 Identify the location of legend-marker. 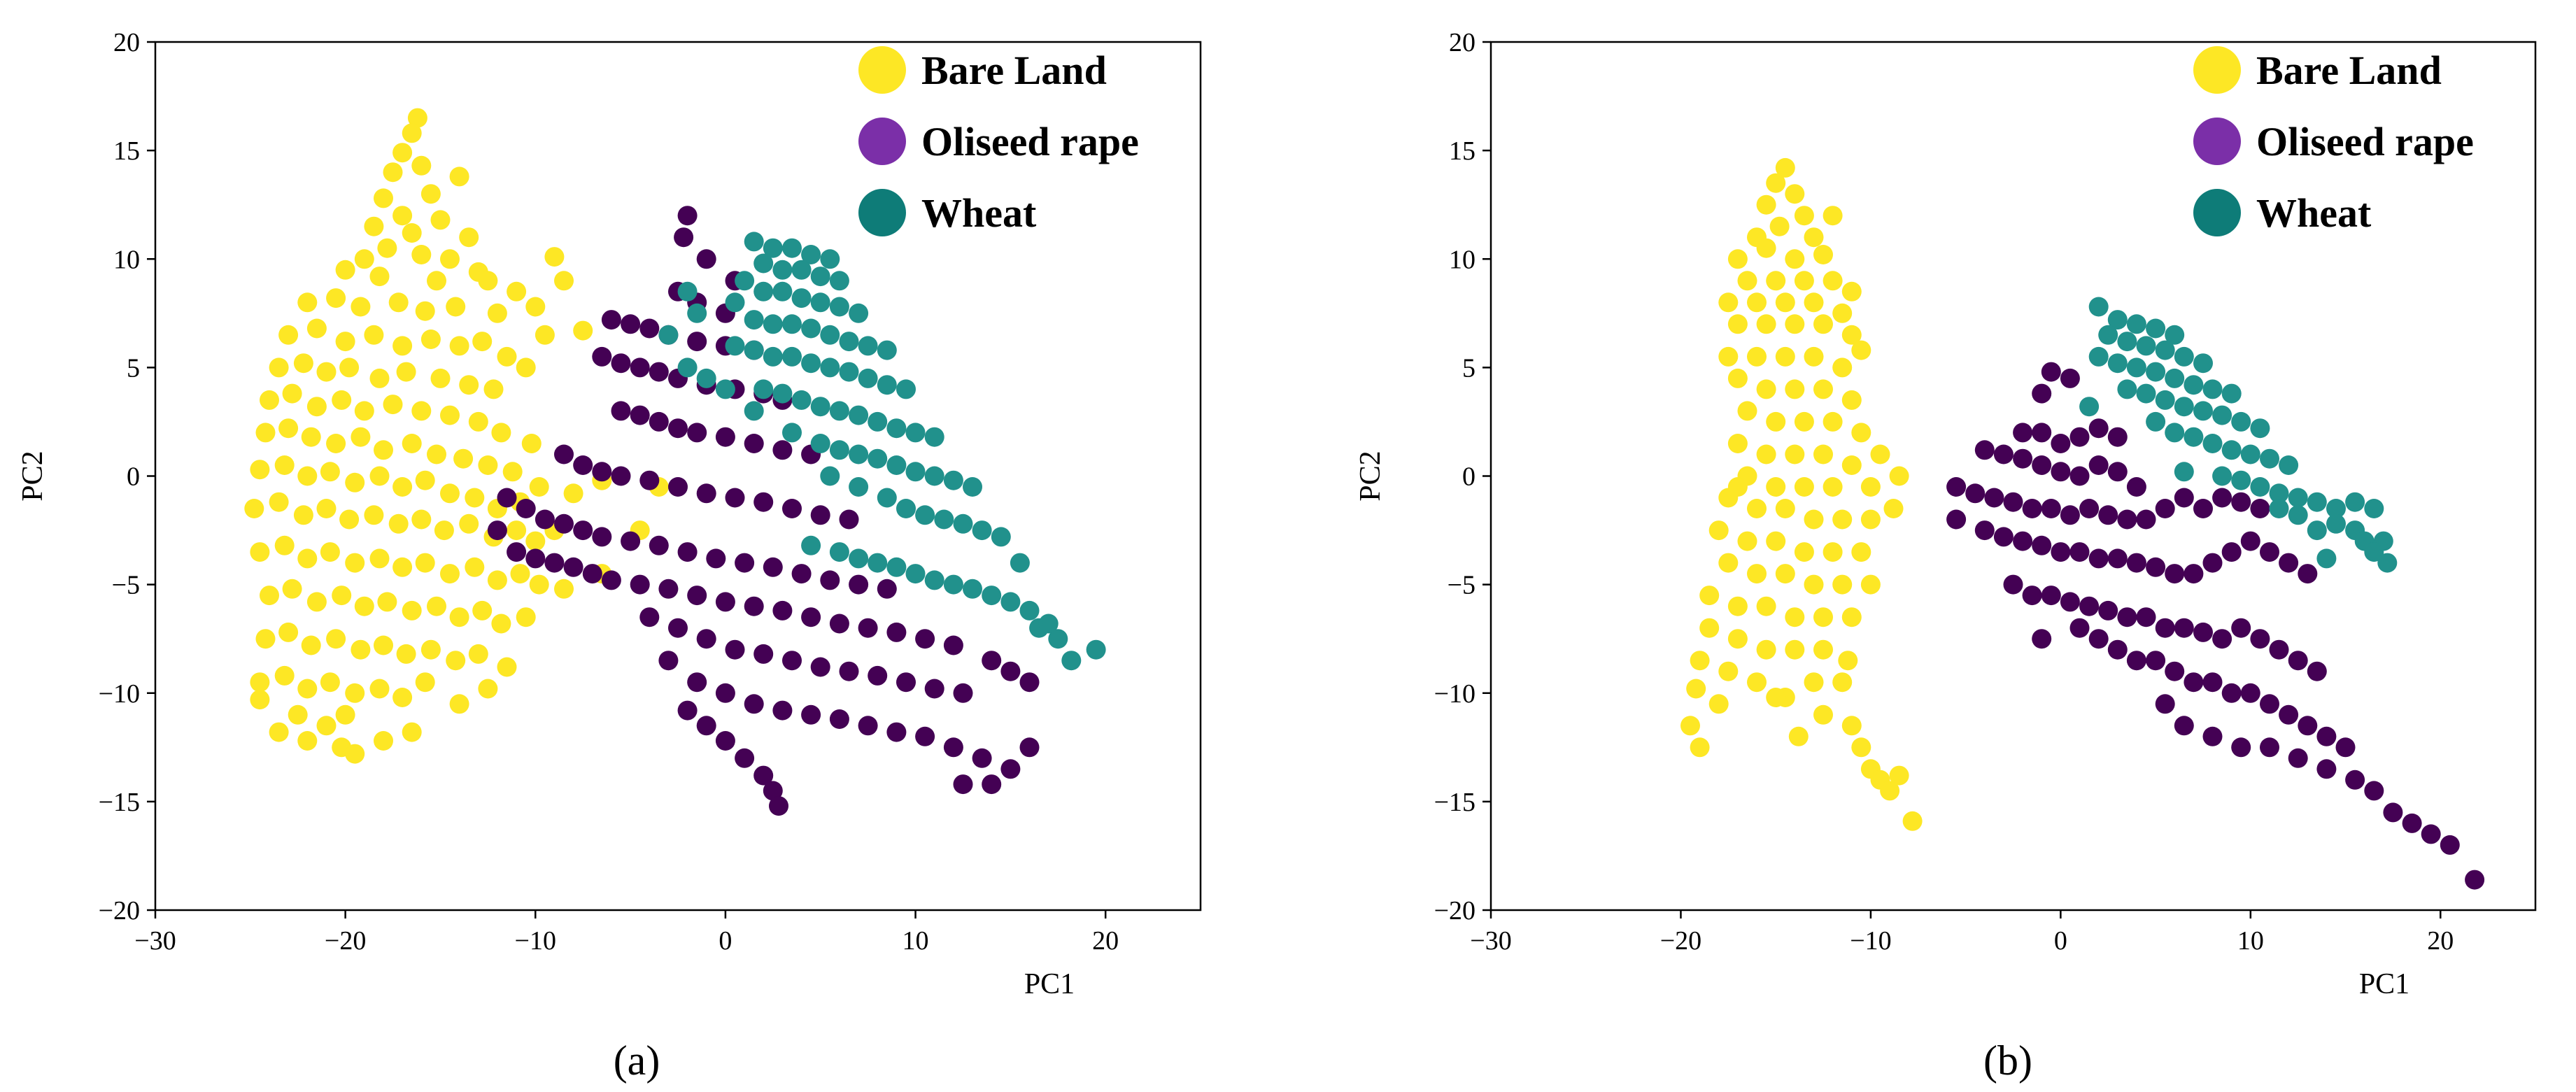
(882, 212).